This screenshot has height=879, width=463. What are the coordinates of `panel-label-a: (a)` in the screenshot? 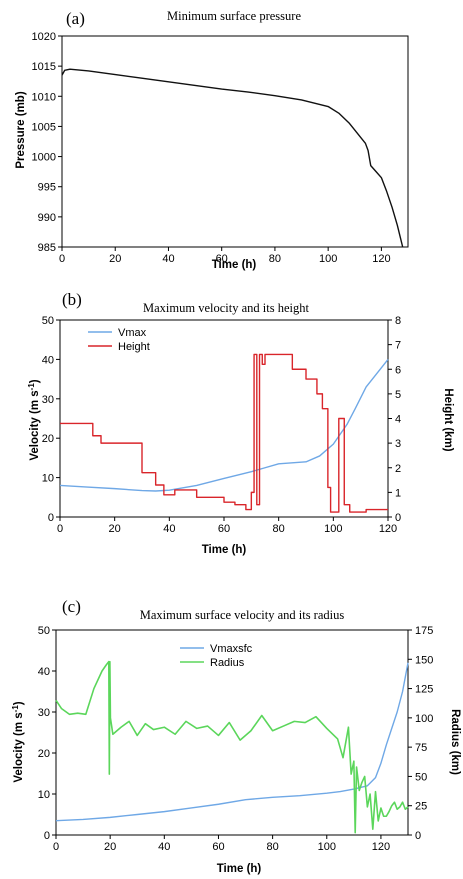 It's located at (75, 18).